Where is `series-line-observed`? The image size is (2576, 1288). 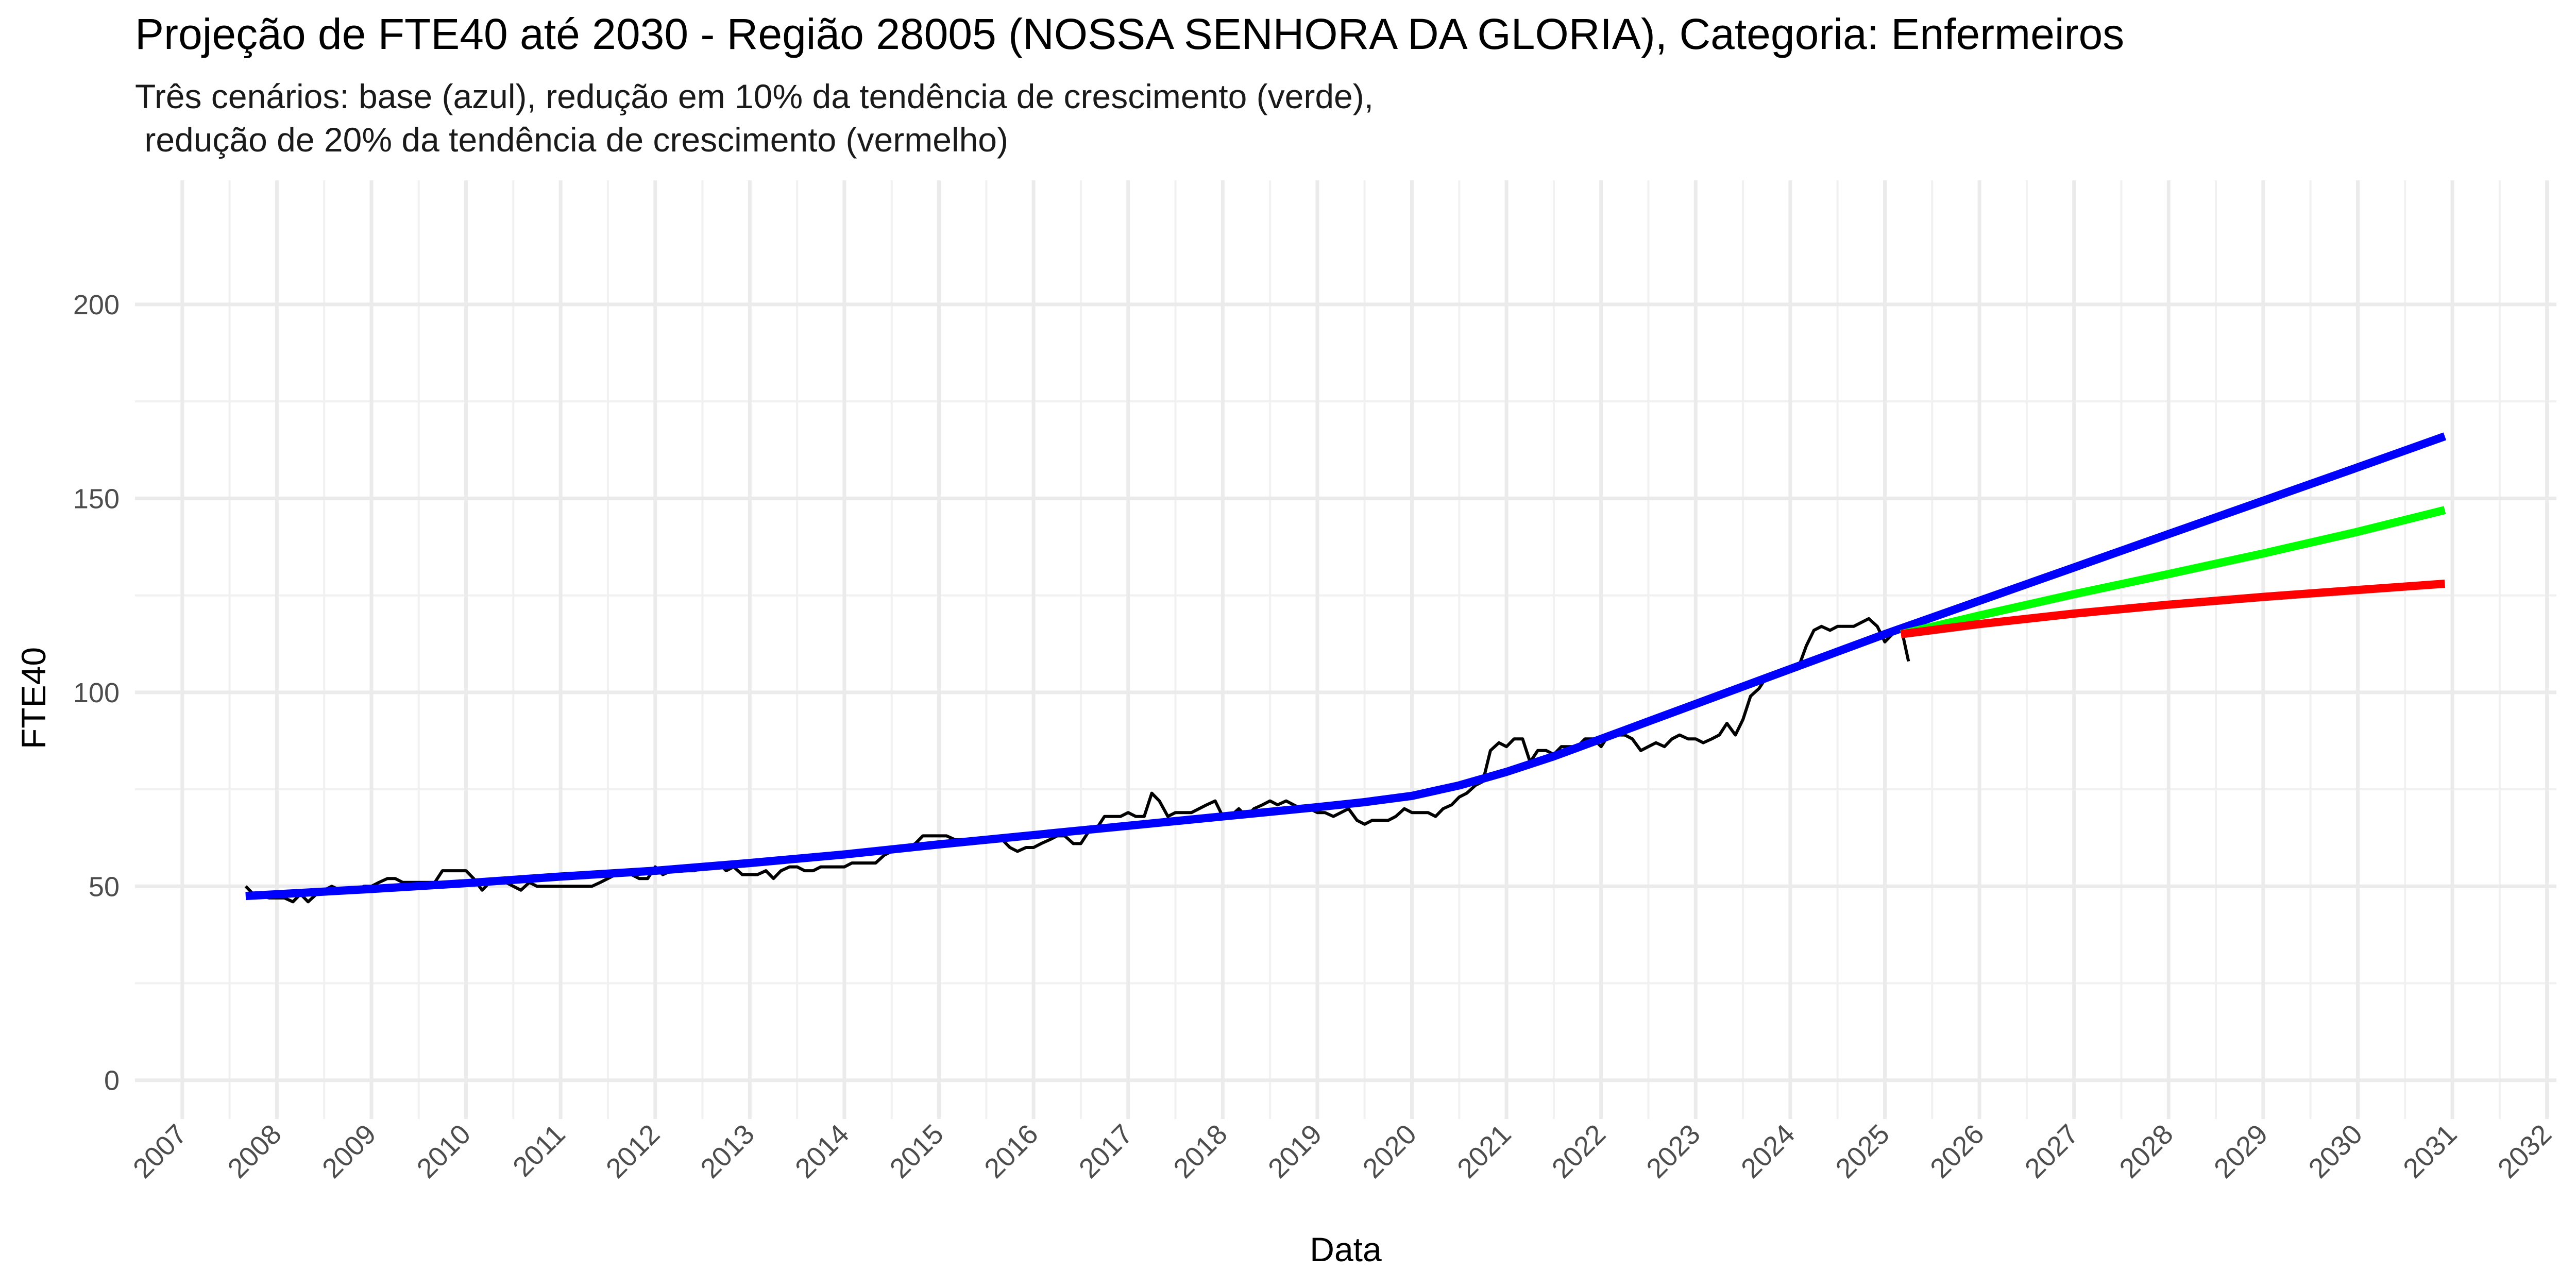
series-line-observed is located at coordinates (1077, 761).